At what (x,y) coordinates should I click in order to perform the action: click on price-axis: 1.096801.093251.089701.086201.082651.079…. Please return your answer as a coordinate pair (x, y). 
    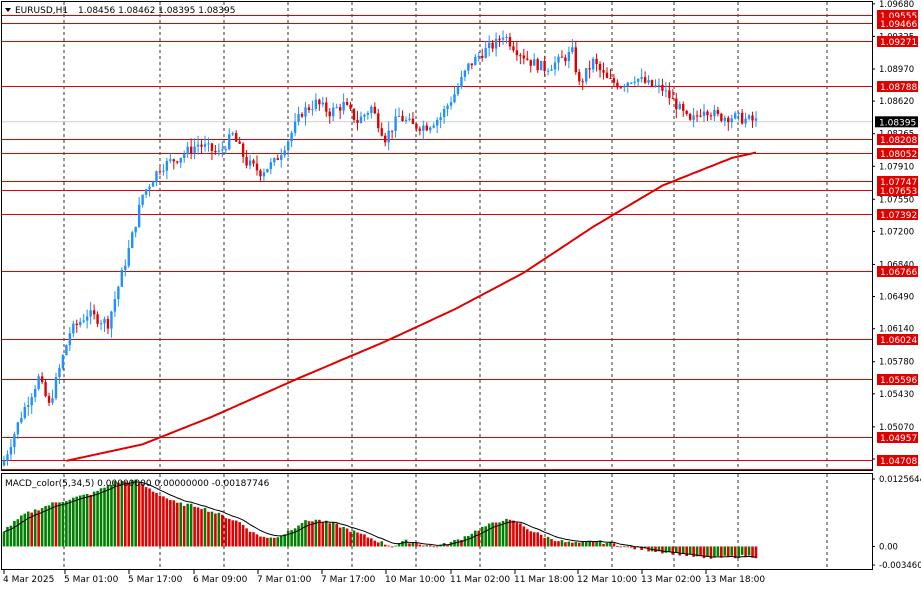
    Looking at the image, I should click on (893, 232).